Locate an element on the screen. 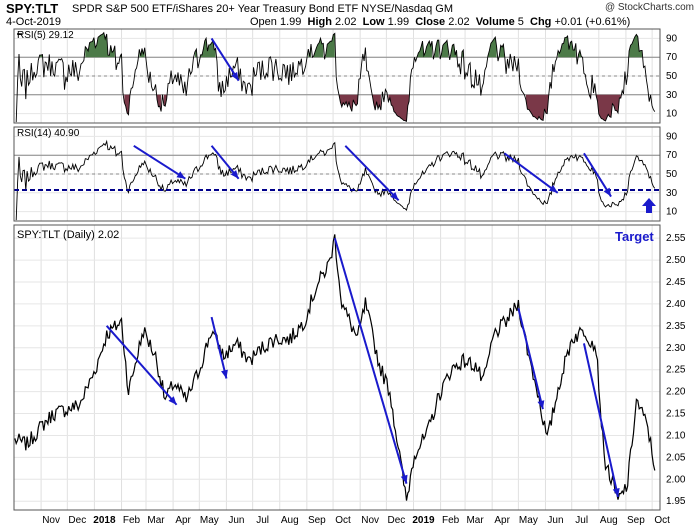 The height and width of the screenshot is (530, 700). x-tick-label: 2019 is located at coordinates (423, 520).